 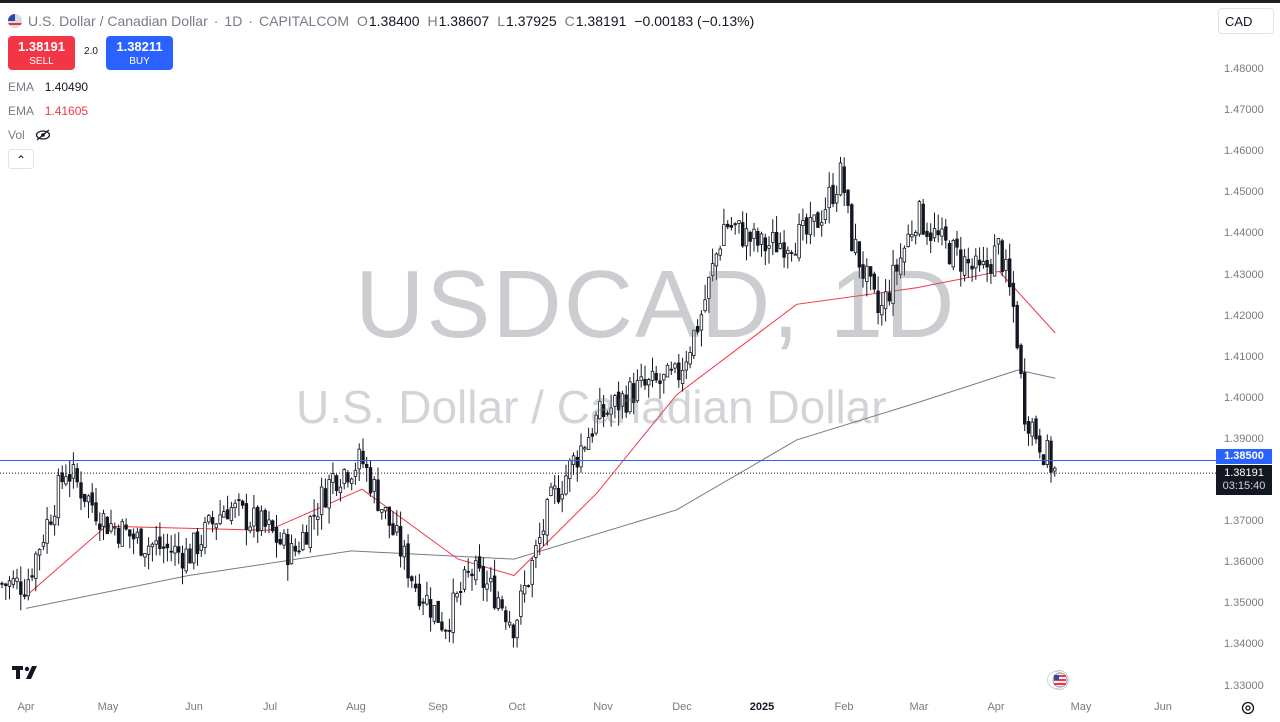 What do you see at coordinates (656, 304) in the screenshot?
I see `watermark-symbol: USDCAD, 1D` at bounding box center [656, 304].